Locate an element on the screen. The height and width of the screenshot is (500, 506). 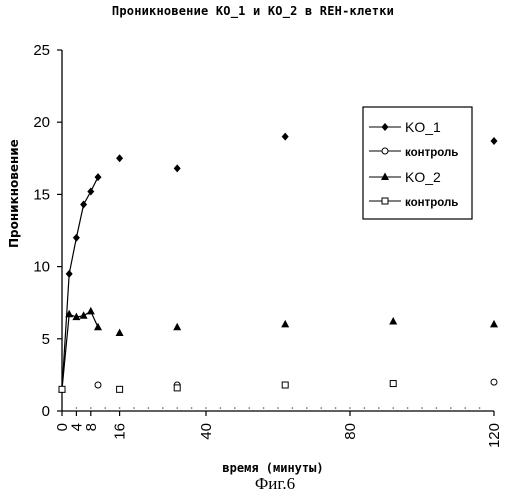
y-tick-label: 20 is located at coordinates (41, 122).